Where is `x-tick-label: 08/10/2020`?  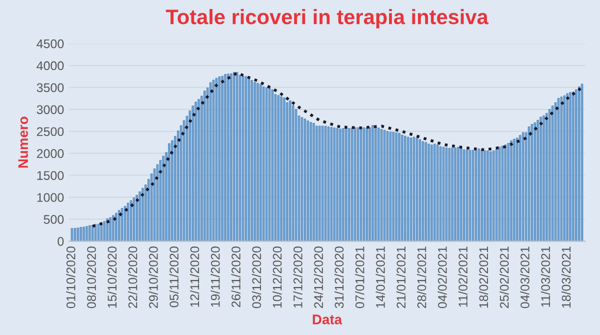 x-tick-label: 08/10/2020 is located at coordinates (91, 277).